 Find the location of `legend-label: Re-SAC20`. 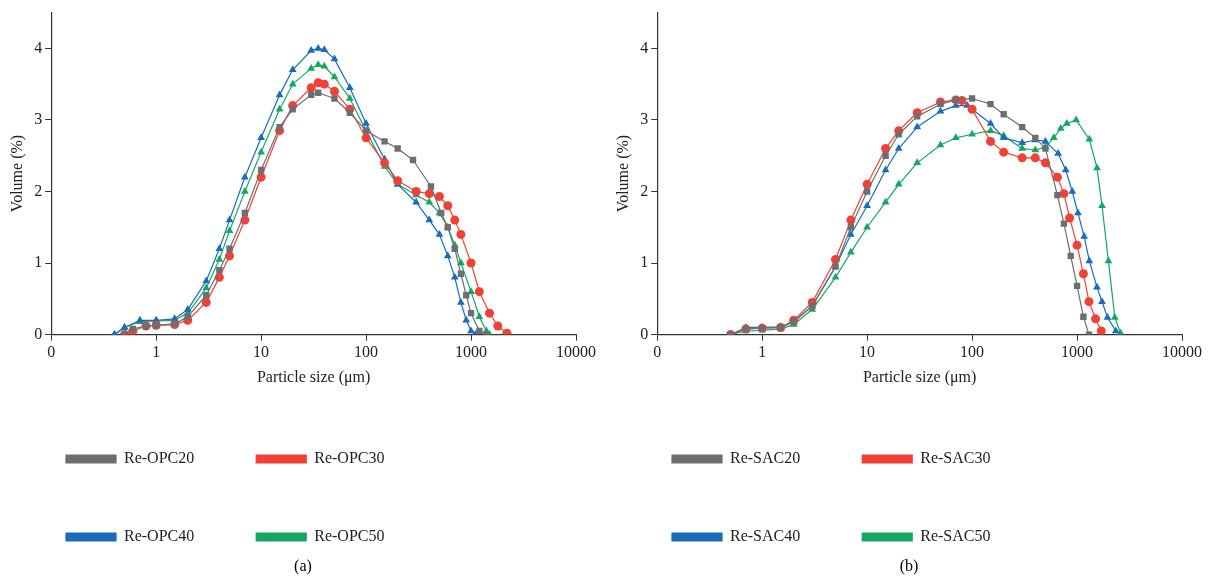

legend-label: Re-SAC20 is located at coordinates (765, 458).